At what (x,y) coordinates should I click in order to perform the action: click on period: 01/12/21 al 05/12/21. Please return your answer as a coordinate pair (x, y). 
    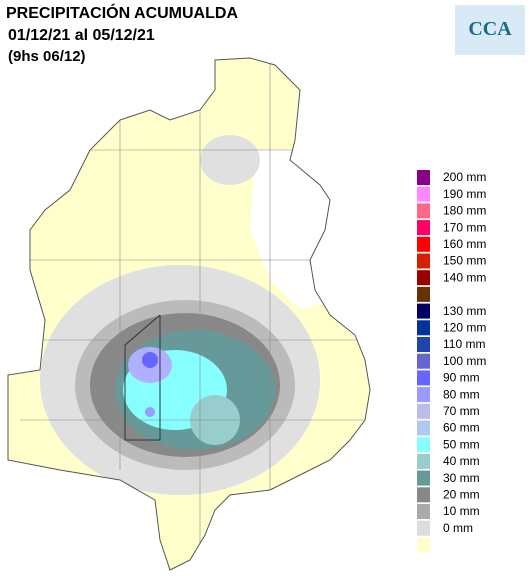
    Looking at the image, I should click on (81, 35).